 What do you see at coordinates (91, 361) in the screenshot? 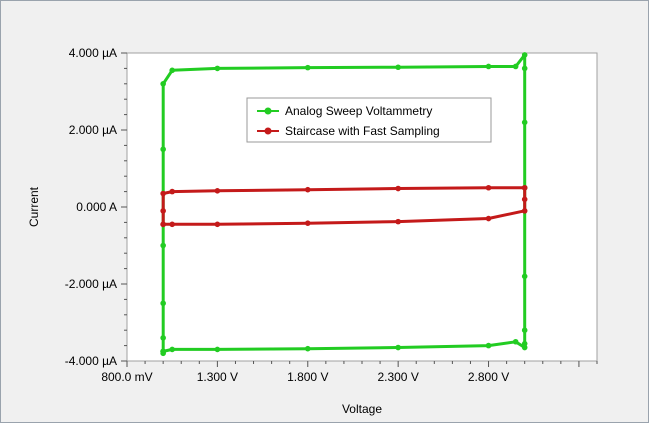
I see `y-tick-label: -4.000 µA` at bounding box center [91, 361].